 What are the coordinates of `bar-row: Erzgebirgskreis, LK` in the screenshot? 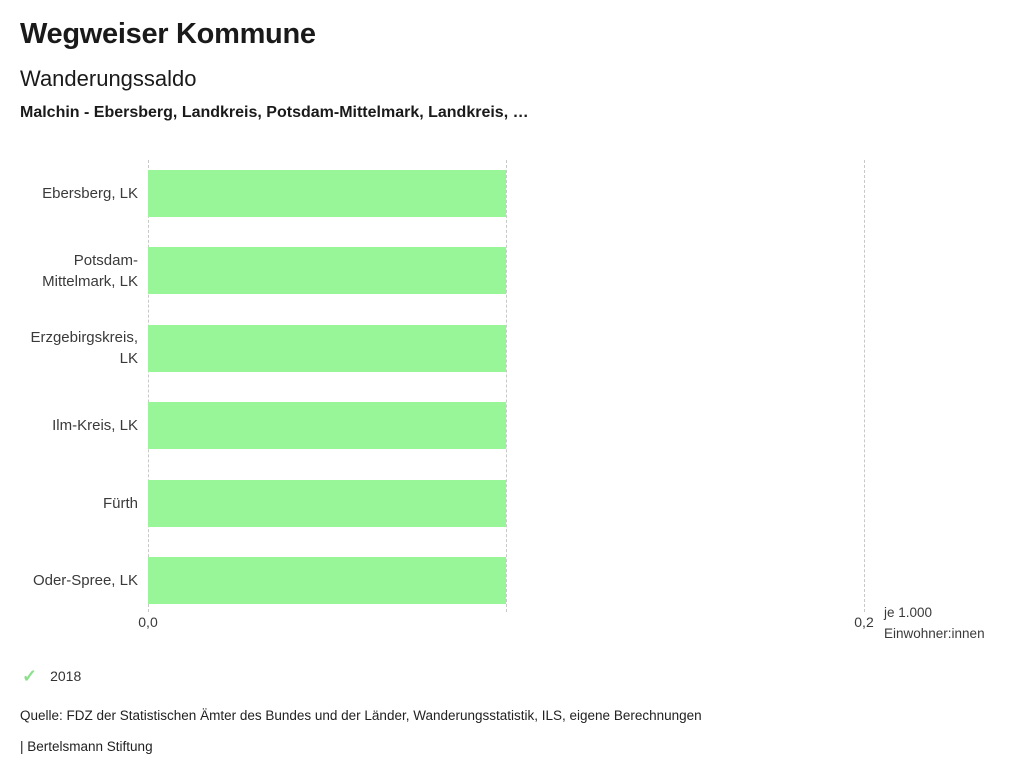 It's located at (442, 348).